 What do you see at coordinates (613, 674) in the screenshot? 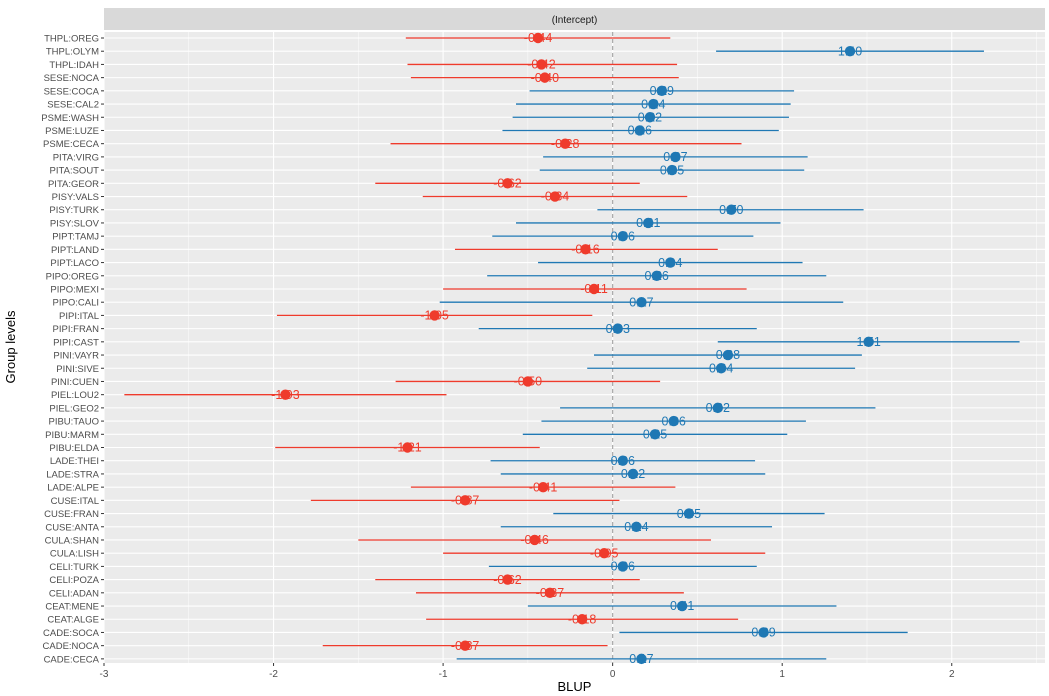
I see `x-tick-label: 0` at bounding box center [613, 674].